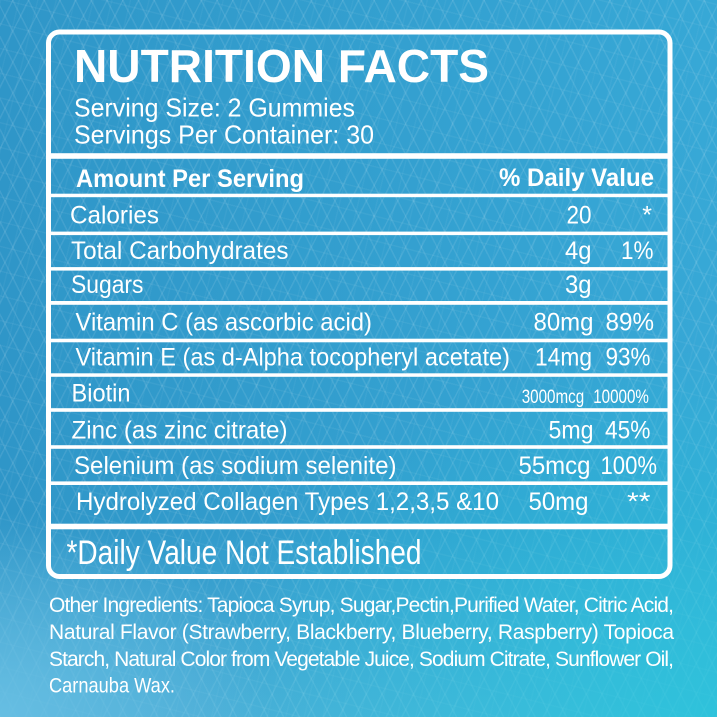 The width and height of the screenshot is (717, 717). Describe the element at coordinates (224, 323) in the screenshot. I see `svg-text: Vitamin C (as ascorbic acid)` at that location.